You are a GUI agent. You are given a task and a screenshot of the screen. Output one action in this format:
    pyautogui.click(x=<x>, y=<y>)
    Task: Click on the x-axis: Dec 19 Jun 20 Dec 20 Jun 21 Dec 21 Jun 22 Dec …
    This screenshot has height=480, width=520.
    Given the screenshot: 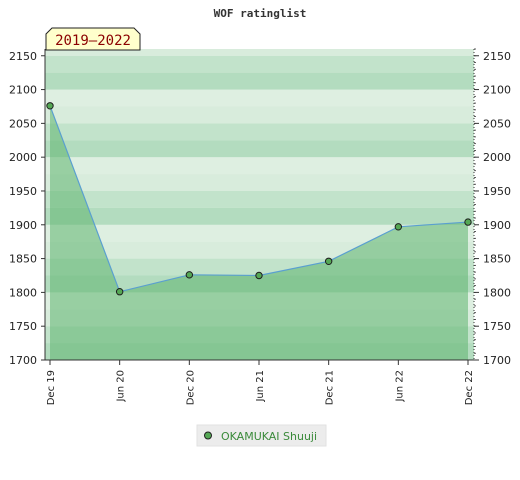 What is the action you would take?
    pyautogui.click(x=260, y=382)
    